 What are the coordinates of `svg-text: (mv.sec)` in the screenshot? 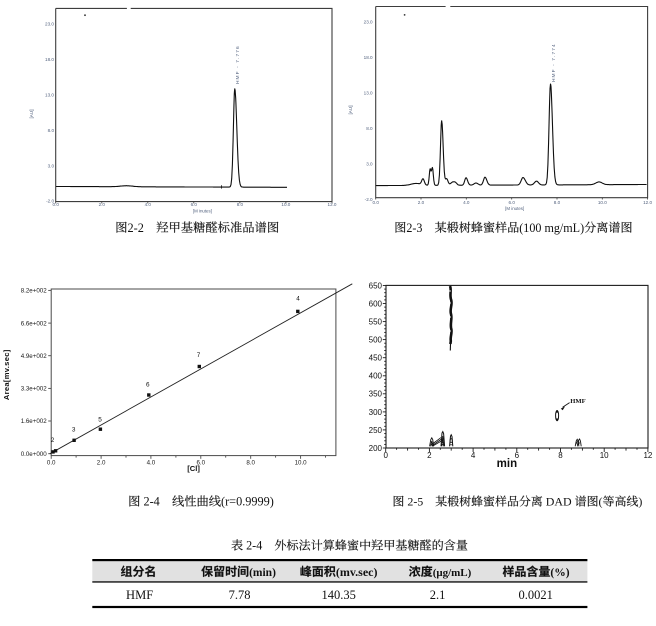 It's located at (357, 572).